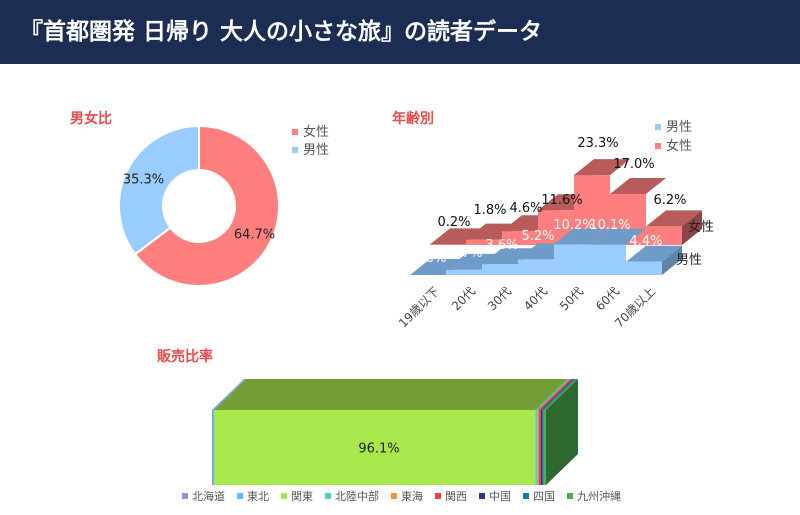  Describe the element at coordinates (609, 225) in the screenshot. I see `male-data-label: 10.1%` at that location.